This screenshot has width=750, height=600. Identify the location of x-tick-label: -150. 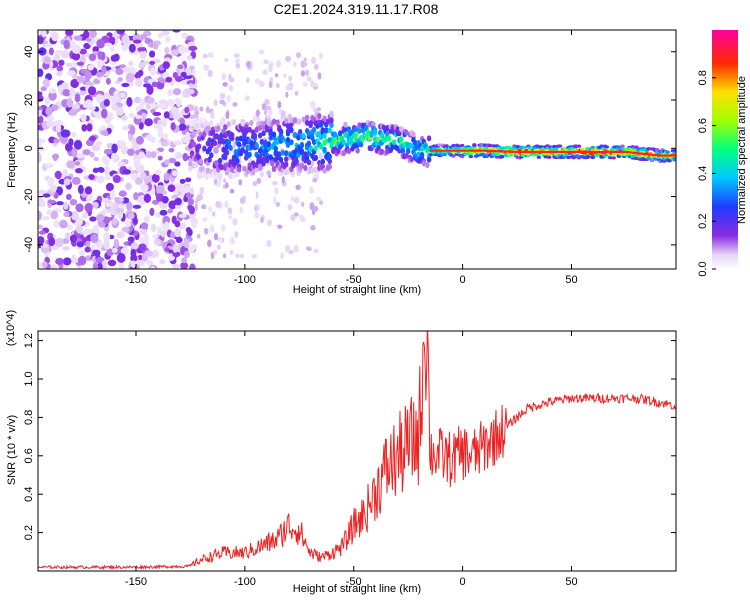
(136, 280).